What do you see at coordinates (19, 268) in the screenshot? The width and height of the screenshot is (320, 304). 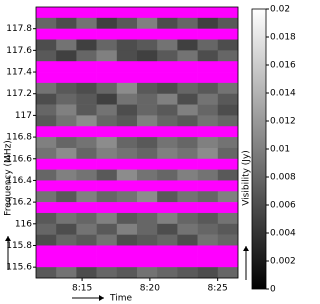 I see `y-tick-label: 115.6` at bounding box center [19, 268].